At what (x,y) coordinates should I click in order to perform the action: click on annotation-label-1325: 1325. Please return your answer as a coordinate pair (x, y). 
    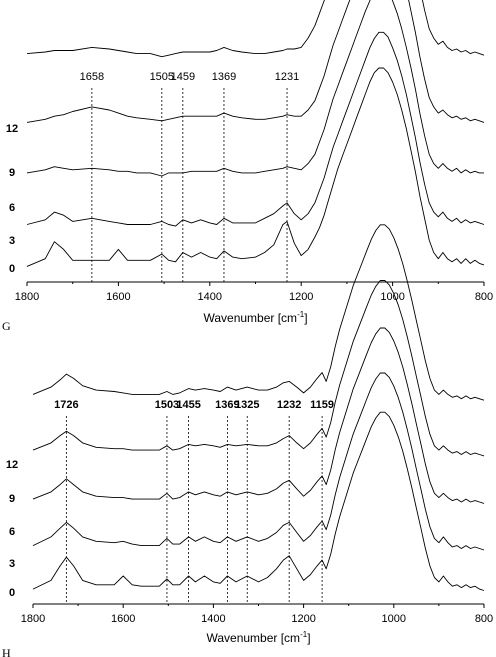
    Looking at the image, I should click on (247, 405).